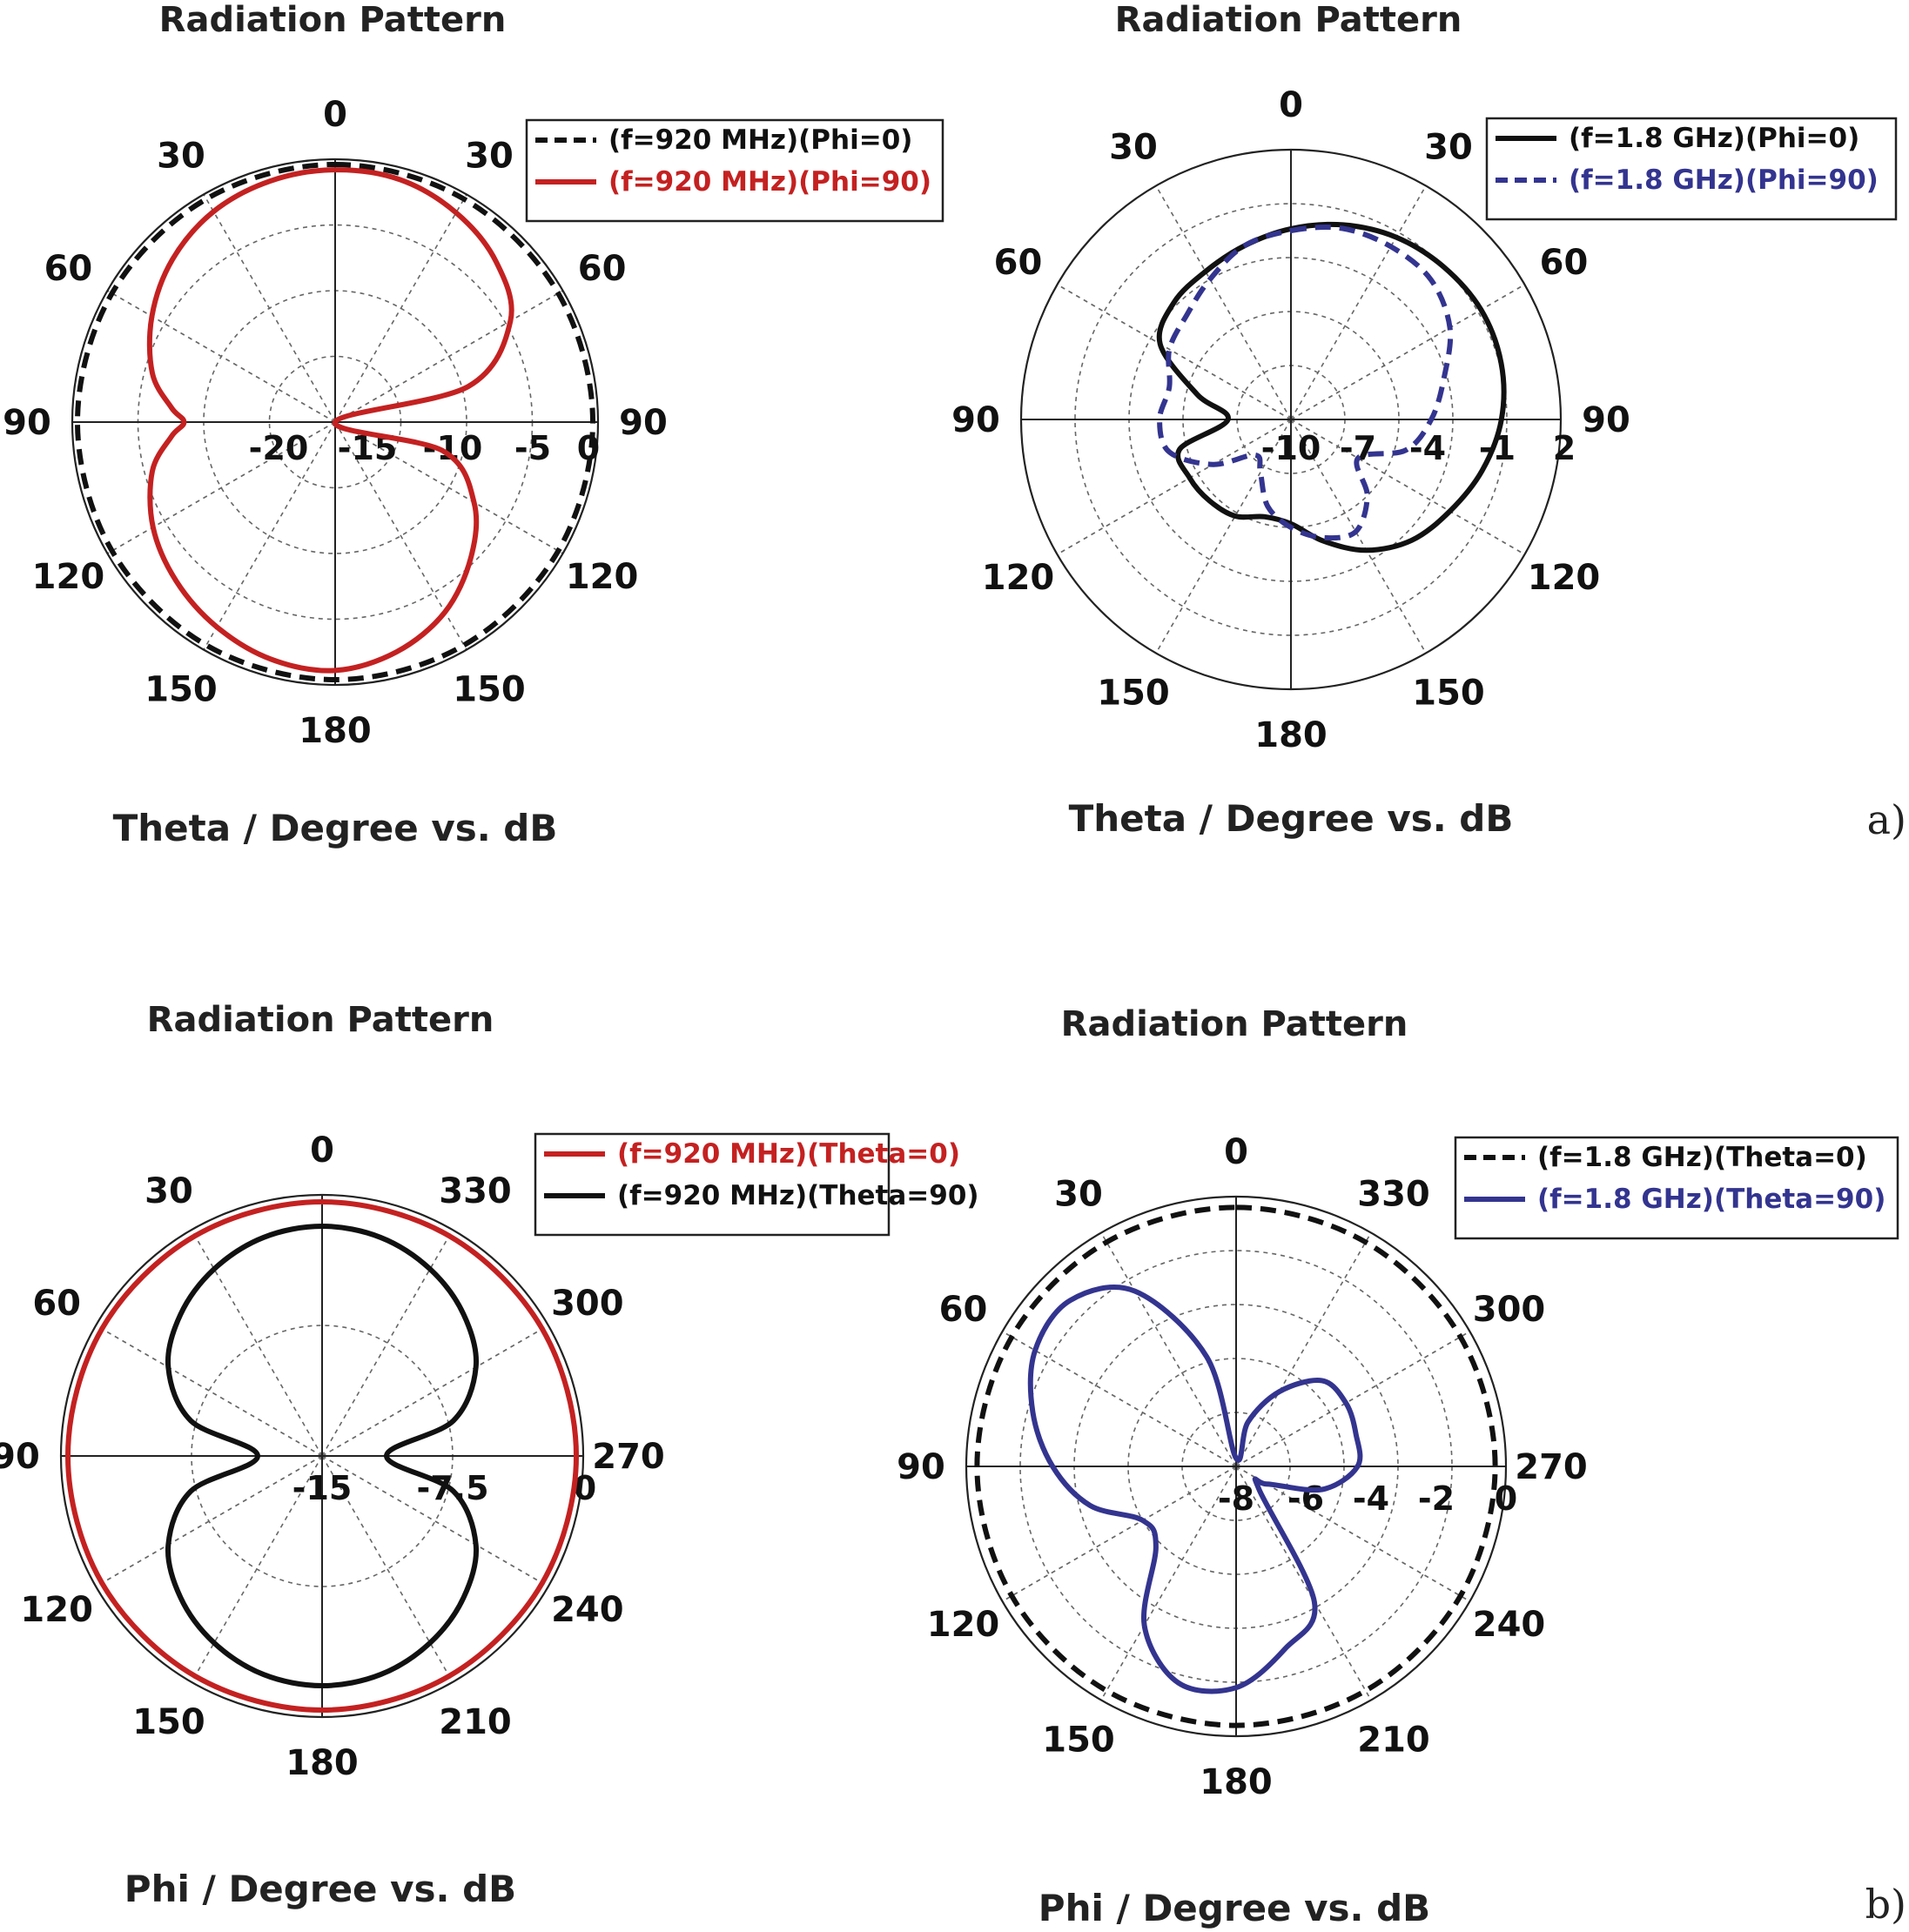  What do you see at coordinates (1724, 180) in the screenshot?
I see `legend-entry: (f=1.8 GHz)(Phi=90)` at bounding box center [1724, 180].